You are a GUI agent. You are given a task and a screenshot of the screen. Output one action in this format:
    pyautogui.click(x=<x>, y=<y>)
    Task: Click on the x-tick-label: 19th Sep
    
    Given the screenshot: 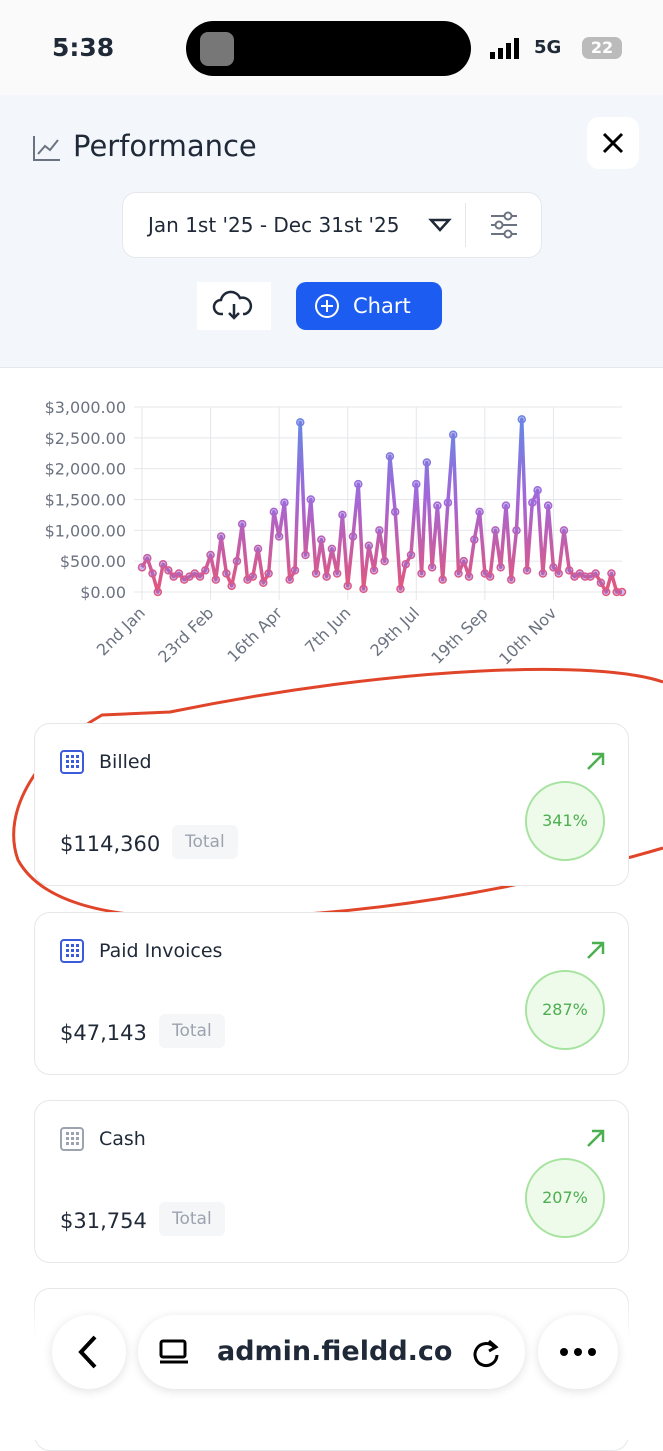 What is the action you would take?
    pyautogui.click(x=459, y=635)
    